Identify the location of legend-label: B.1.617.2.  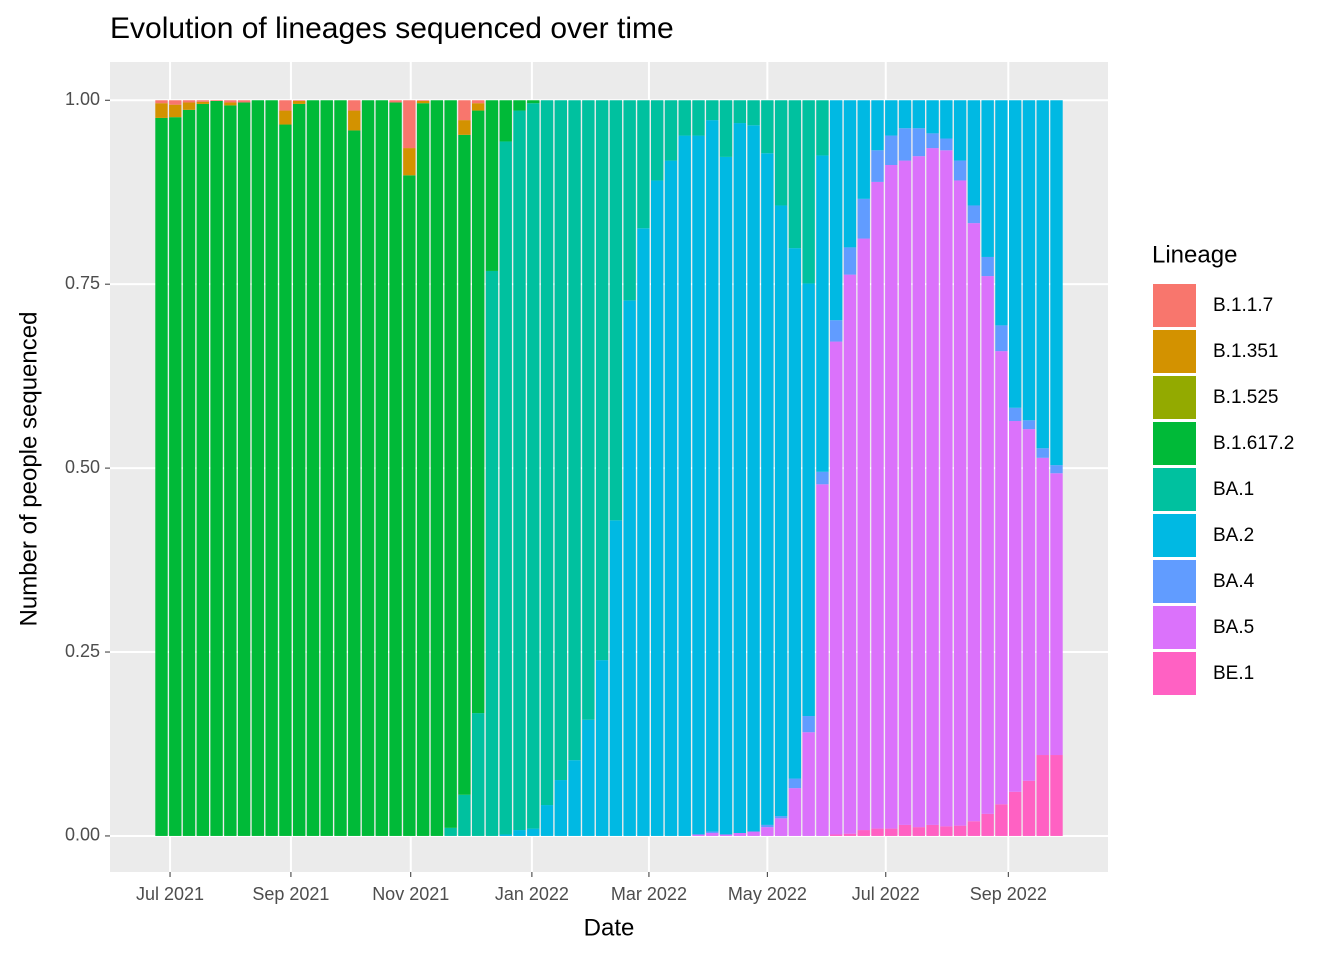
(1253, 443).